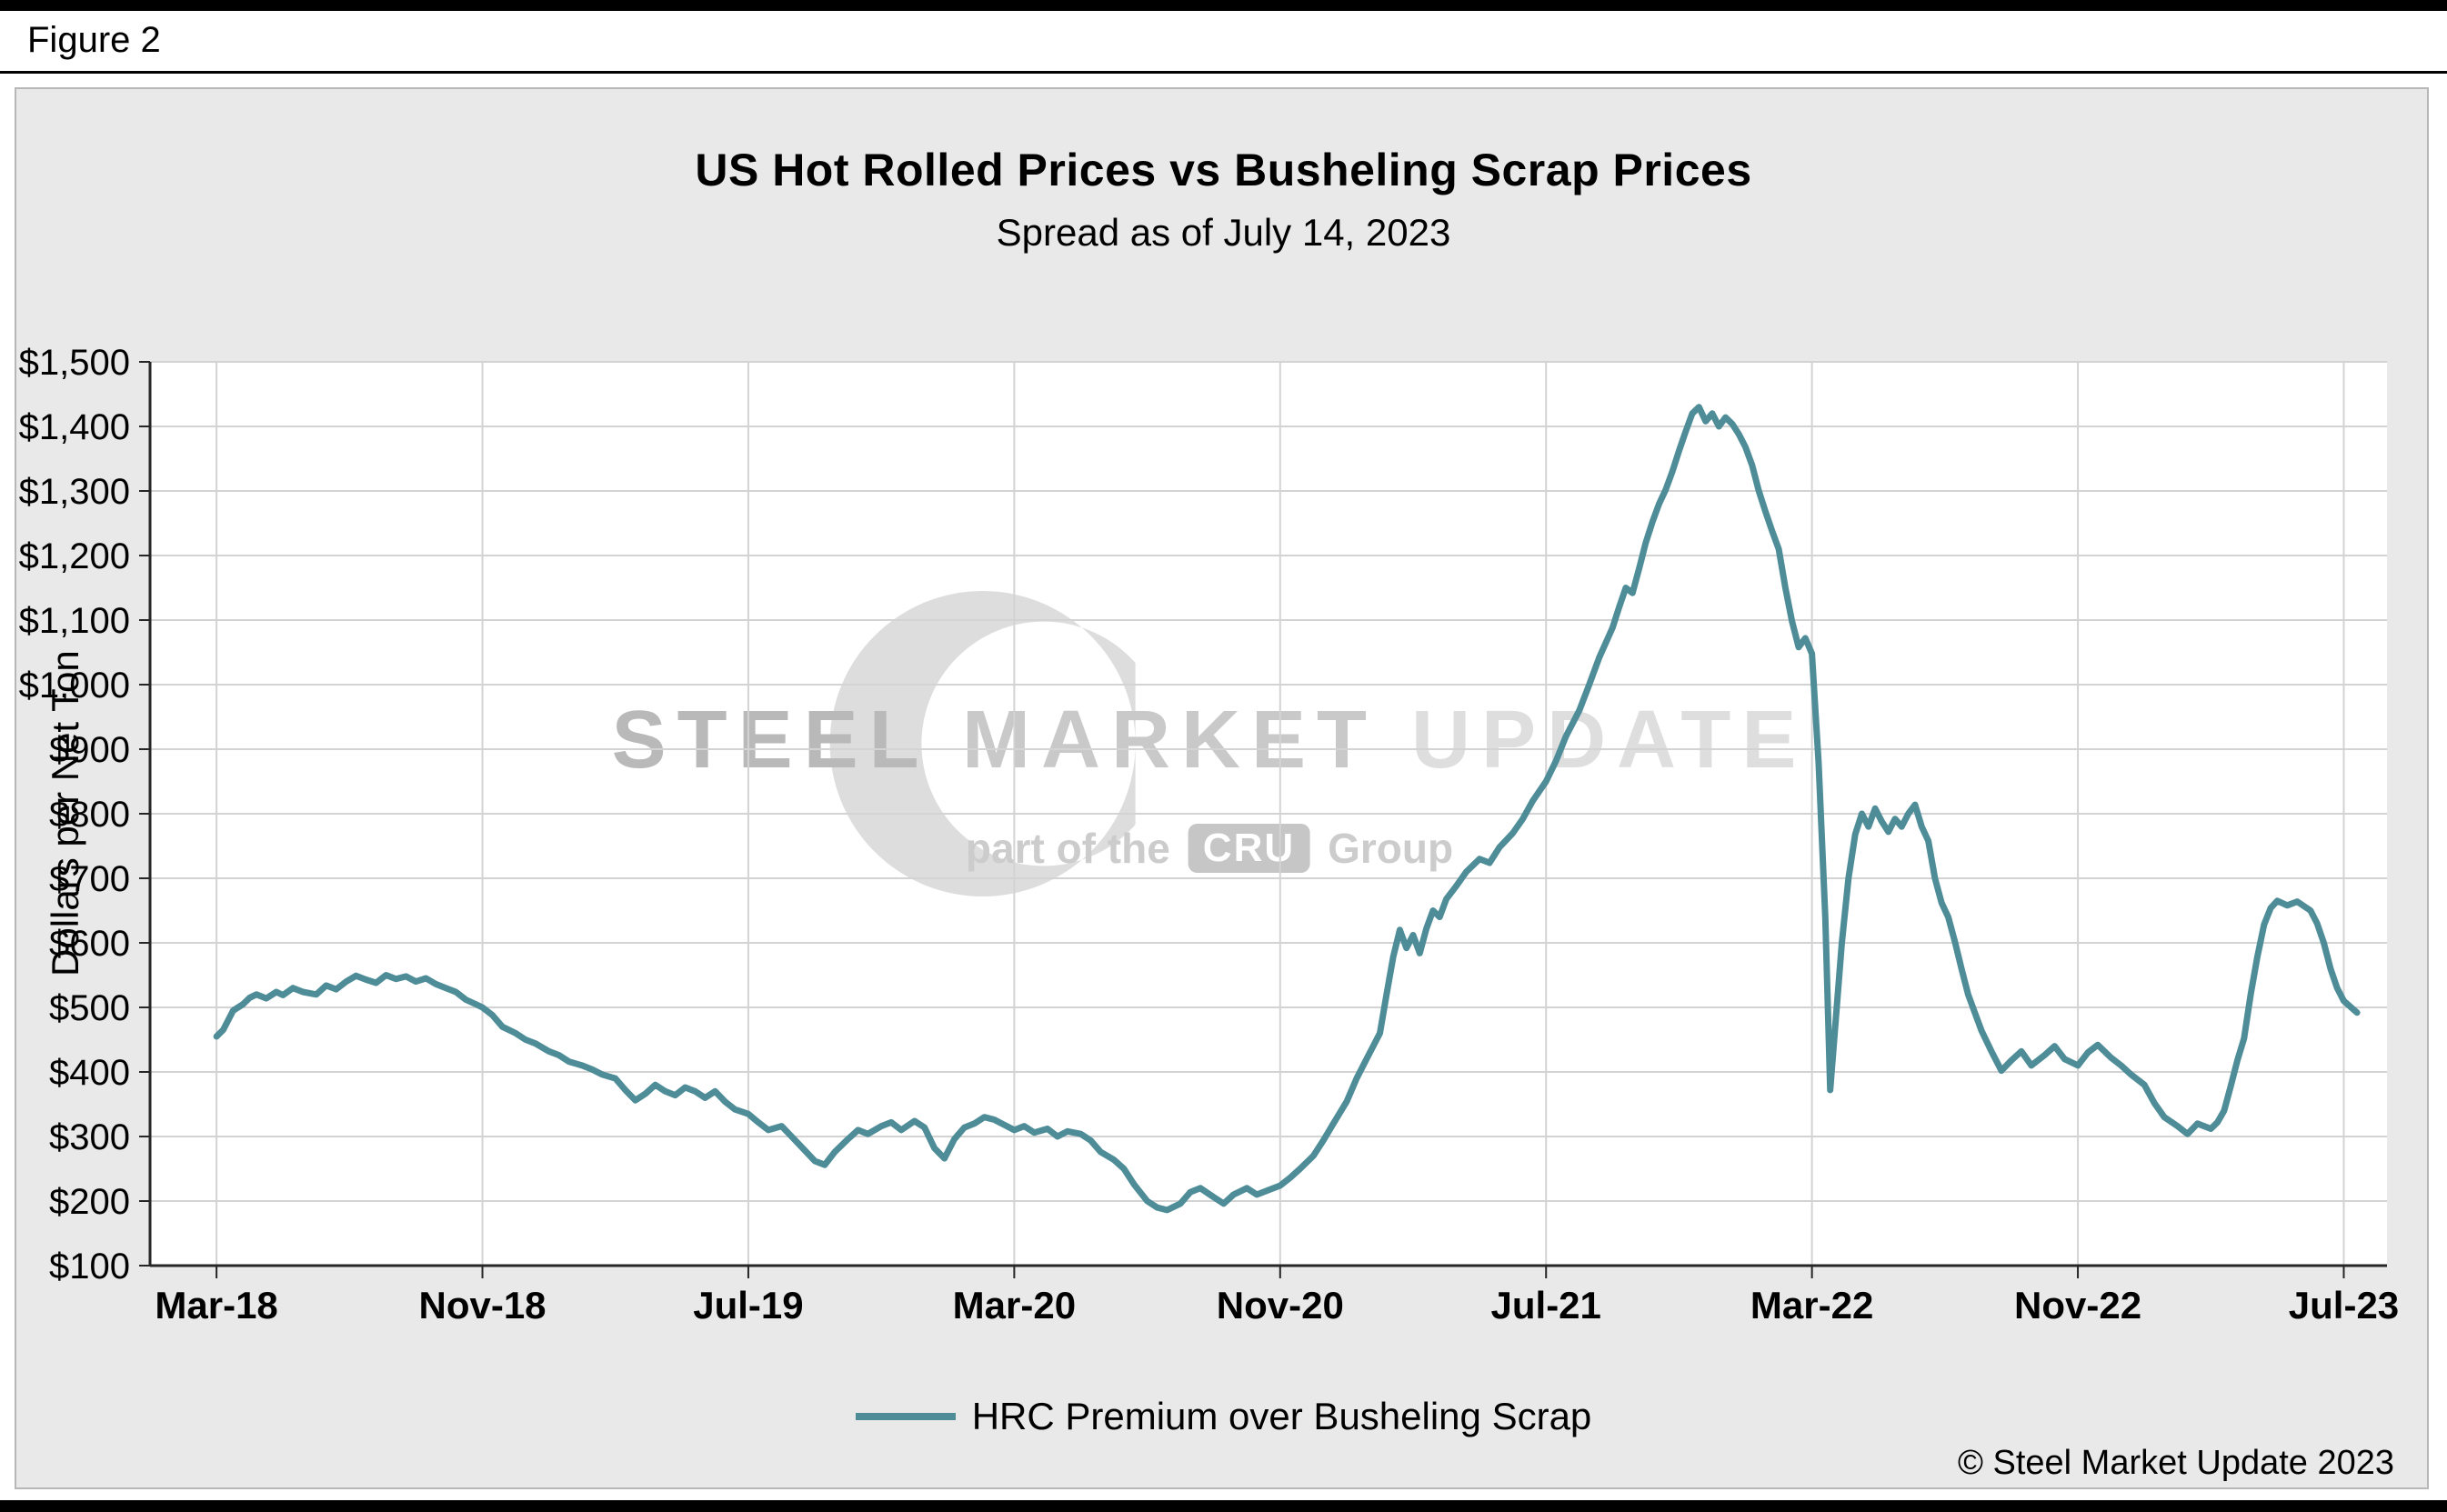 This screenshot has width=2447, height=1512. What do you see at coordinates (1224, 5) in the screenshot?
I see `top-black-bar` at bounding box center [1224, 5].